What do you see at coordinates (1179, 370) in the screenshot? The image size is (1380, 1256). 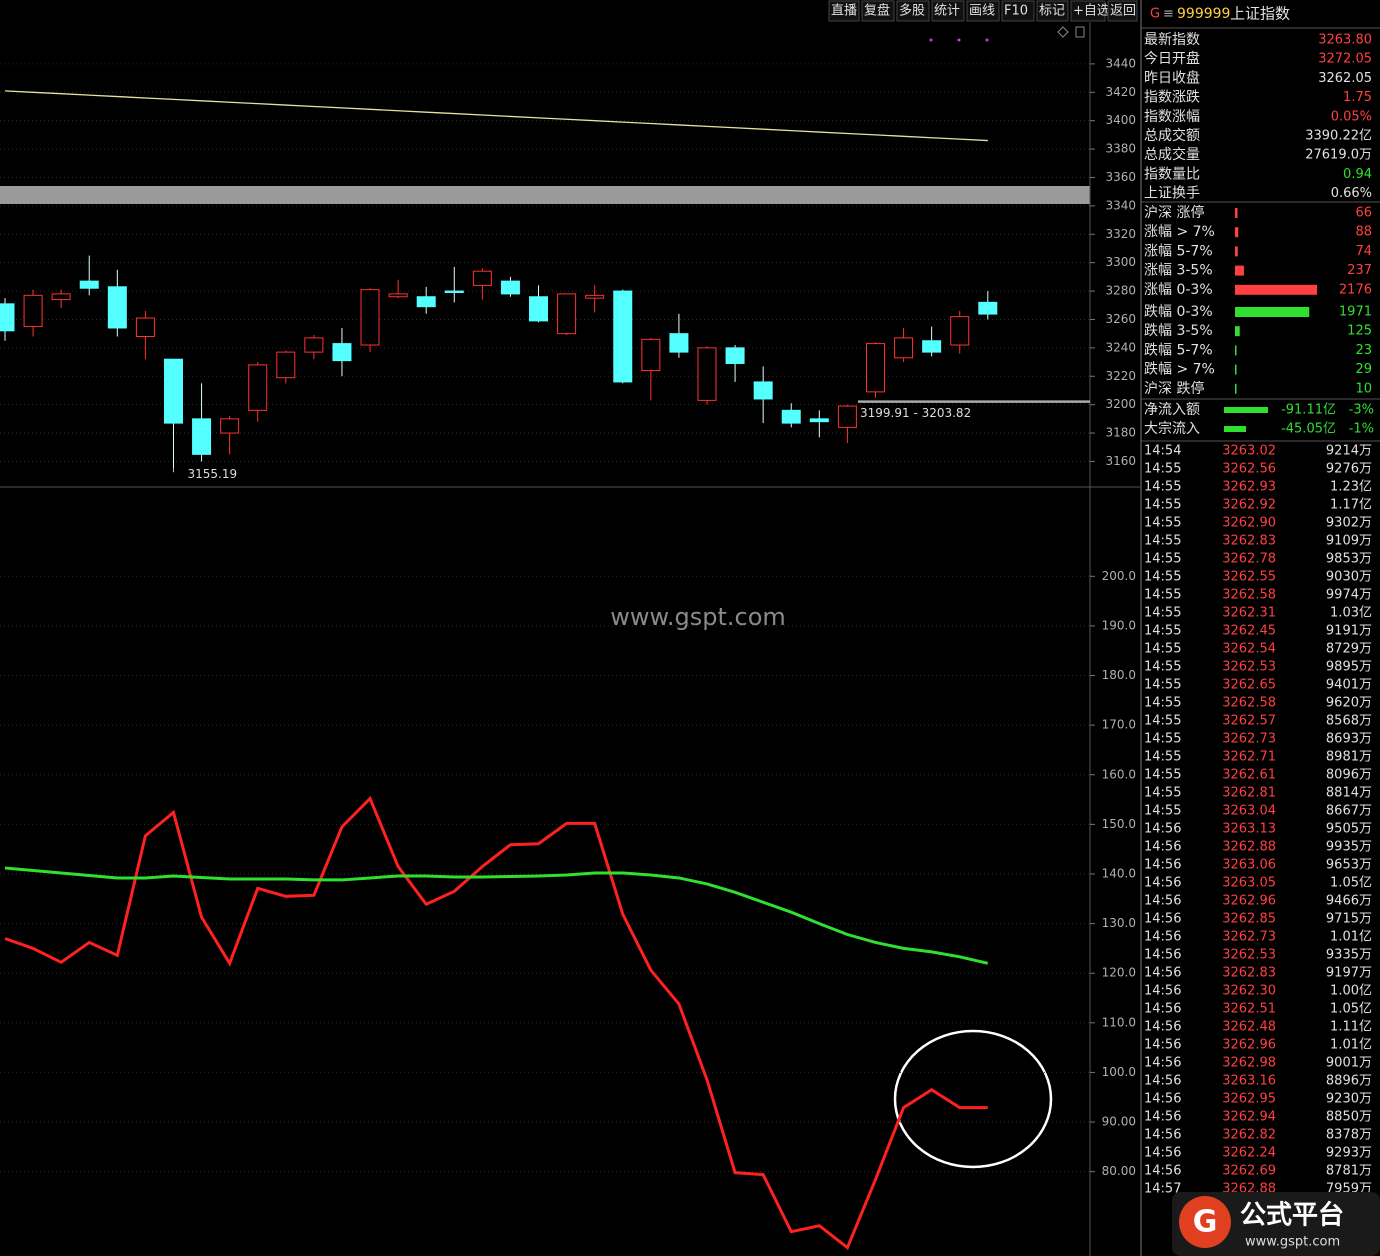 I see `stat-label: 跌幅 > 7%` at bounding box center [1179, 370].